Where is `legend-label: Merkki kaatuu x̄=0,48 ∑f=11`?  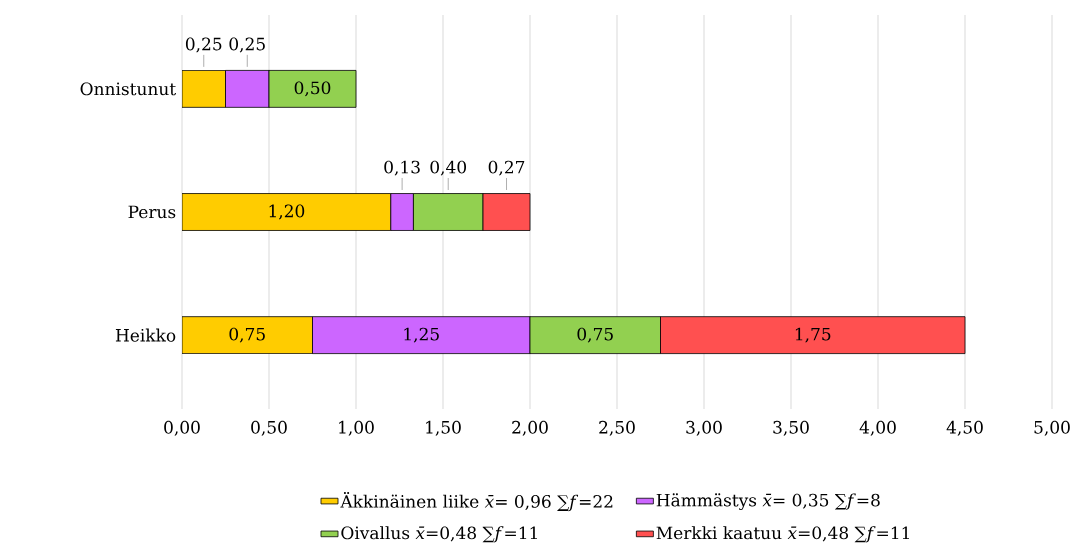 legend-label: Merkki kaatuu x̄=0,48 ∑f=11 is located at coordinates (782, 534).